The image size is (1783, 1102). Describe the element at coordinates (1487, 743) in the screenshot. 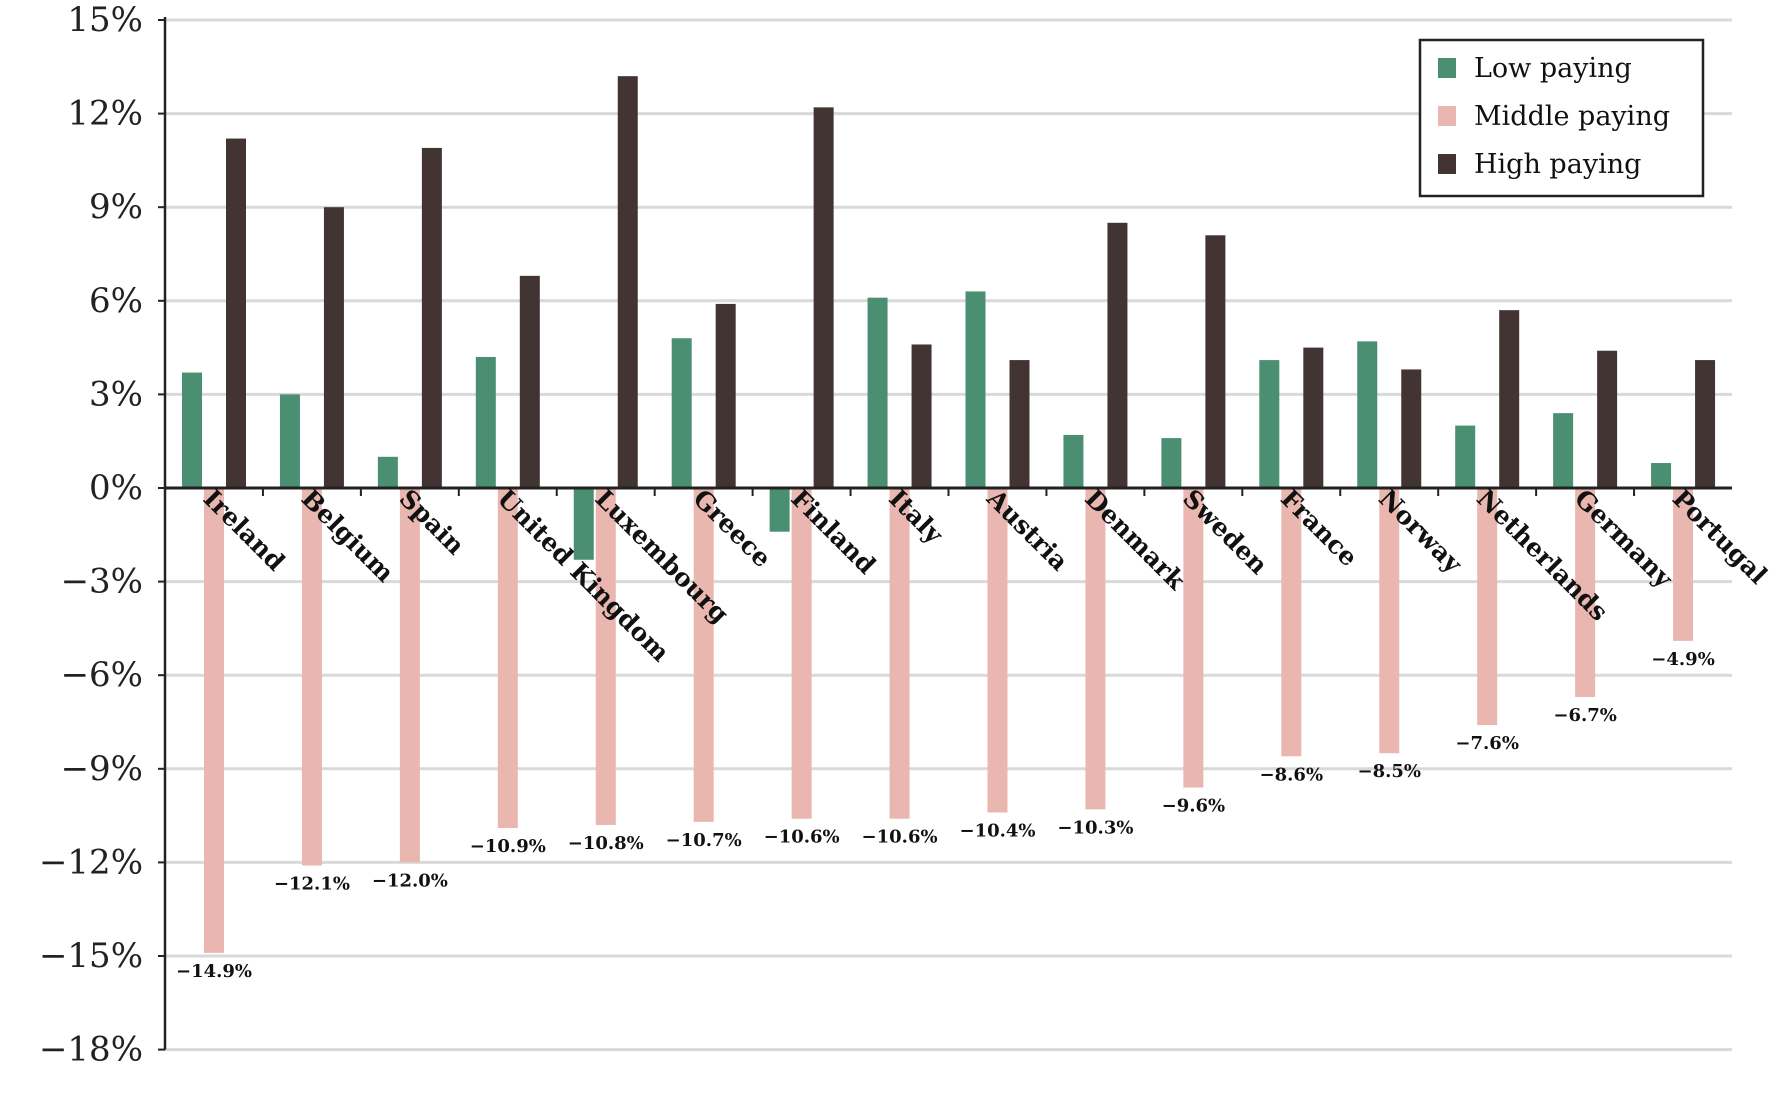

I see `data-label: −7.6%` at that location.